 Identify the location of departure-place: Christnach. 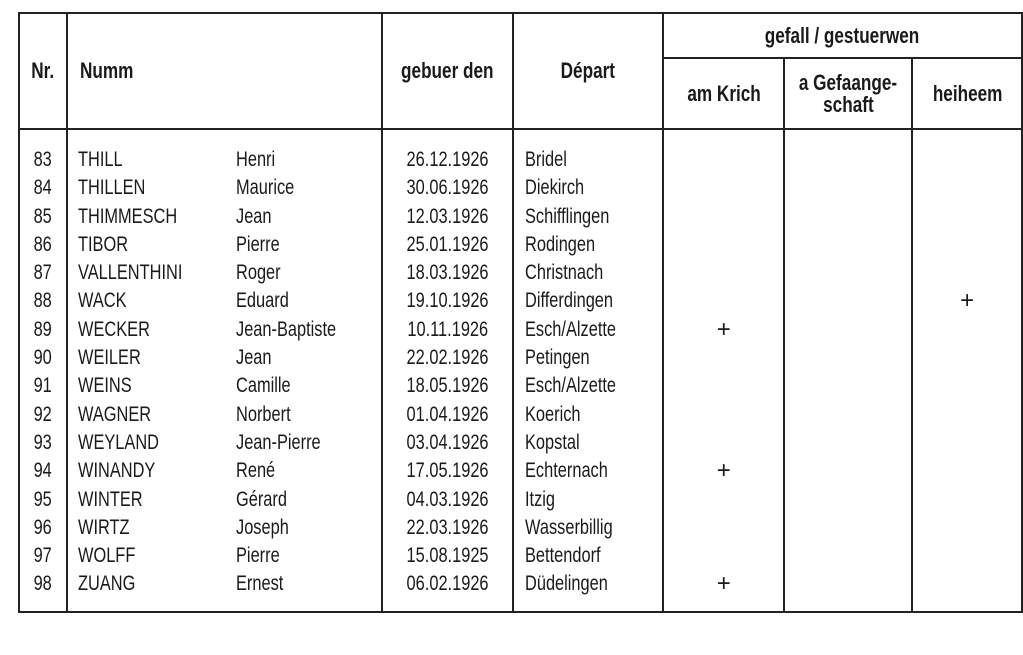
(588, 273).